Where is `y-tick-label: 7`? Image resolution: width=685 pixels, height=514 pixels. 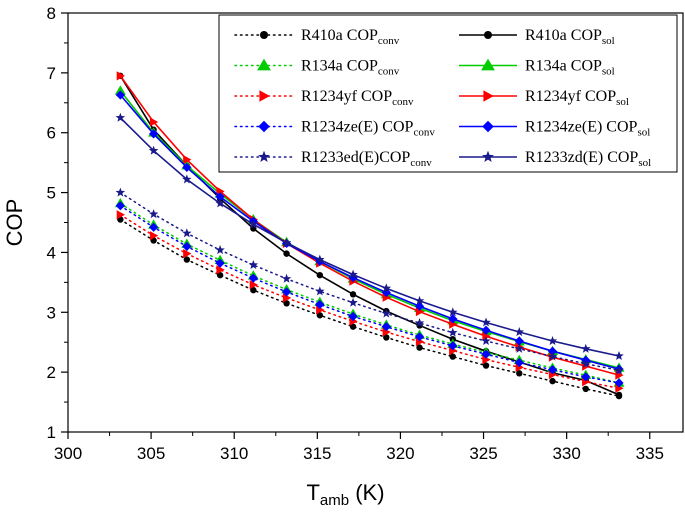
y-tick-label: 7 is located at coordinates (51, 73).